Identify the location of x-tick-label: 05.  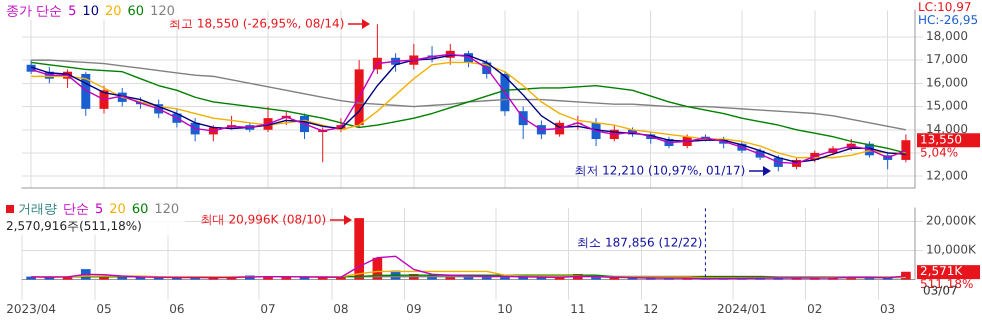
(104, 309).